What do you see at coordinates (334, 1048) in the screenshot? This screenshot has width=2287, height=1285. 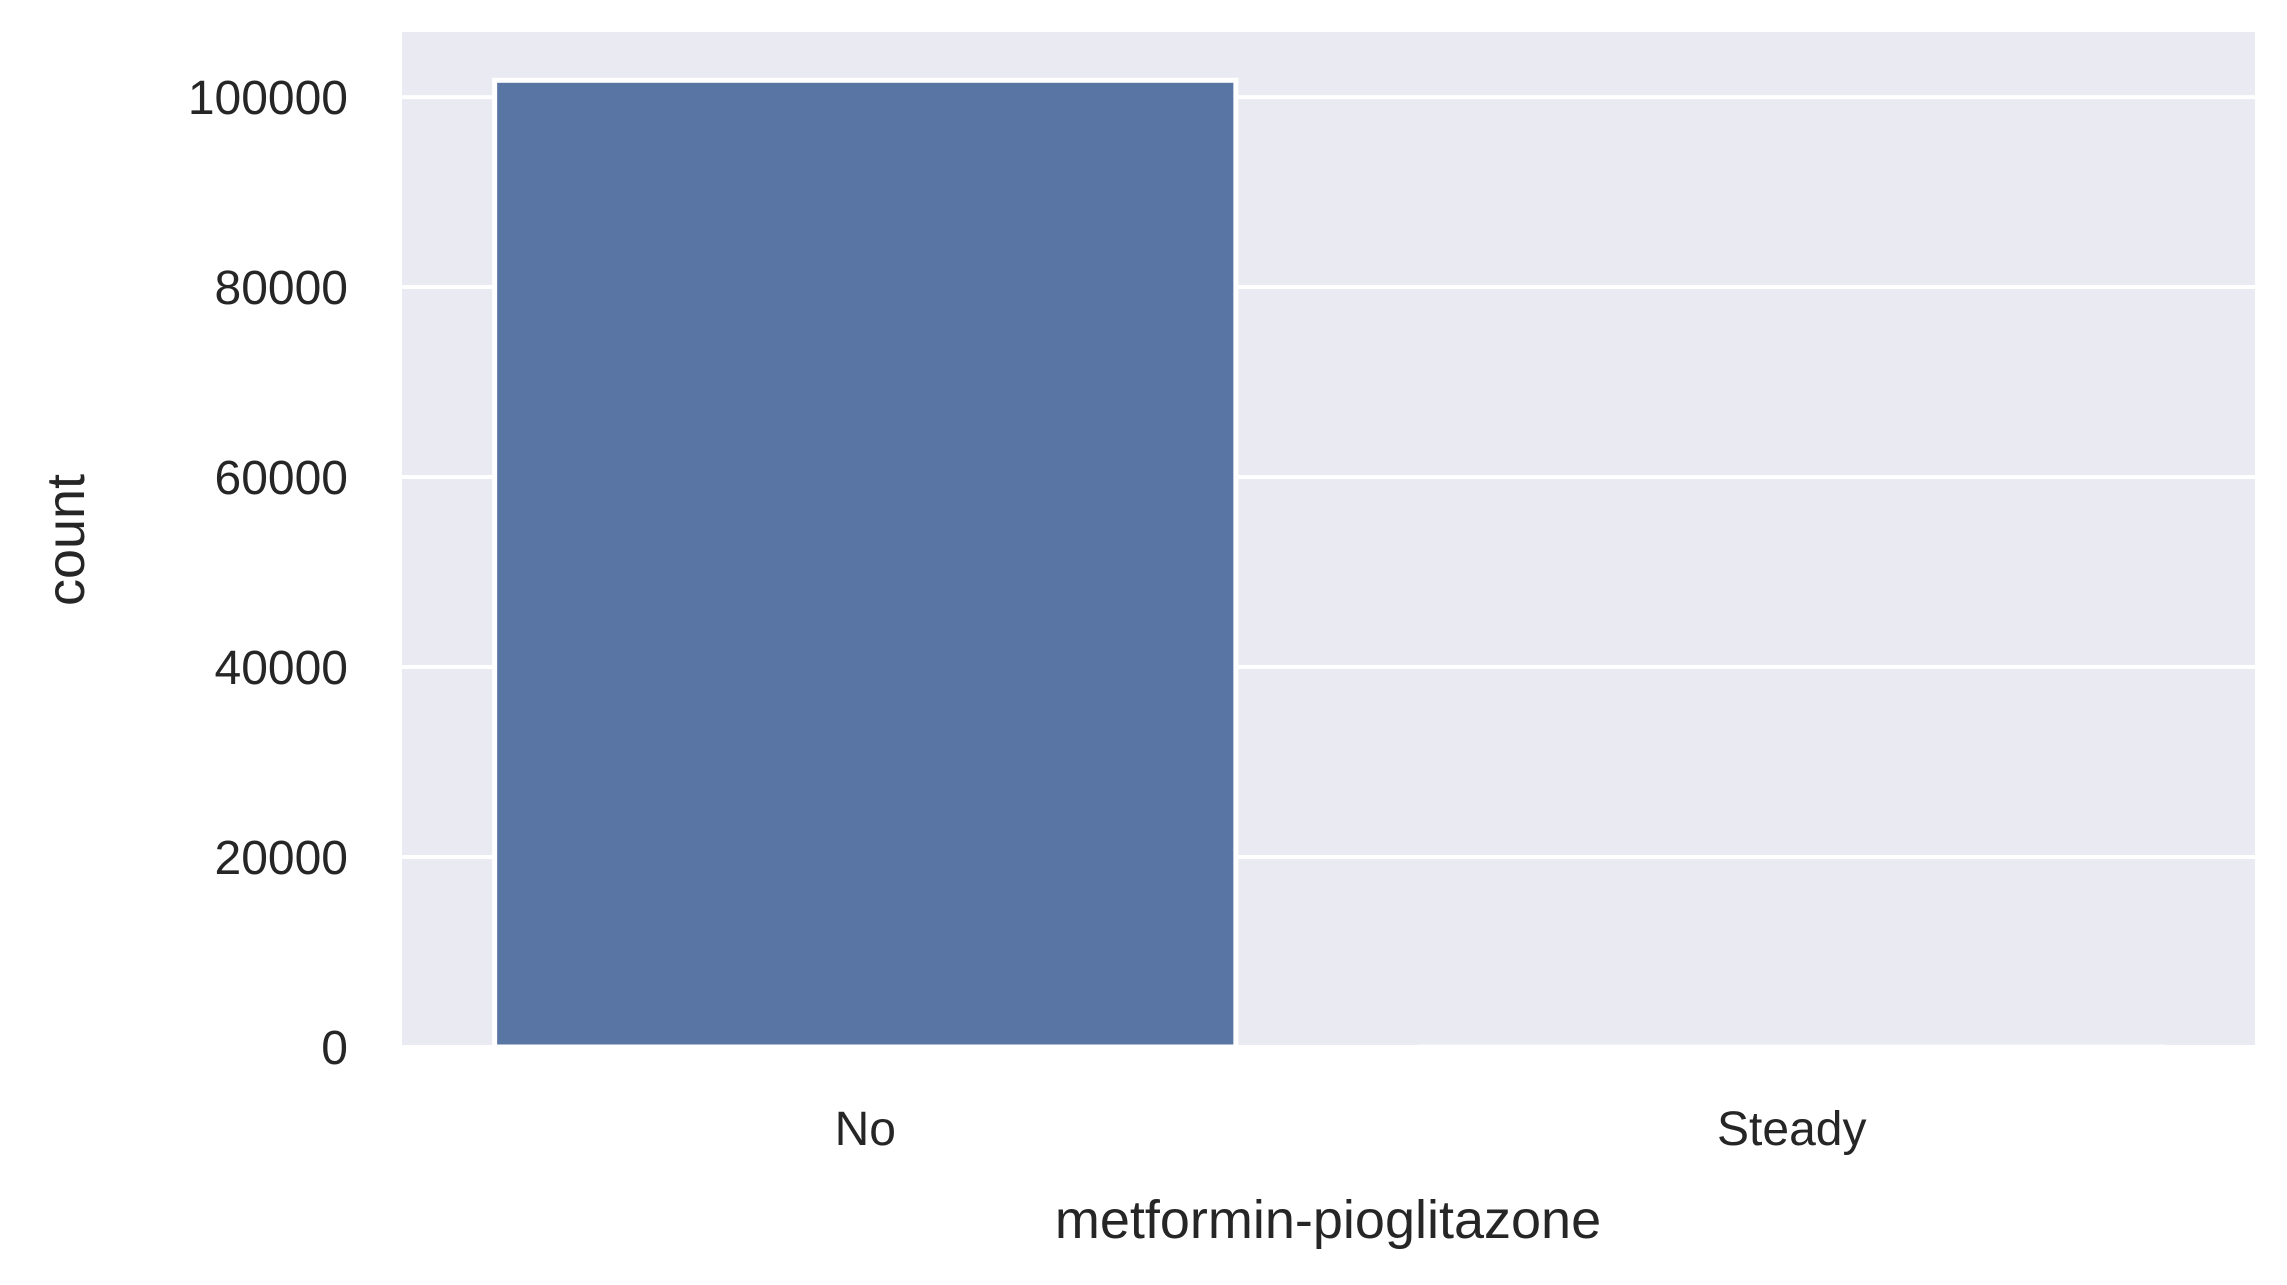 I see `y-tick-label: 0` at bounding box center [334, 1048].